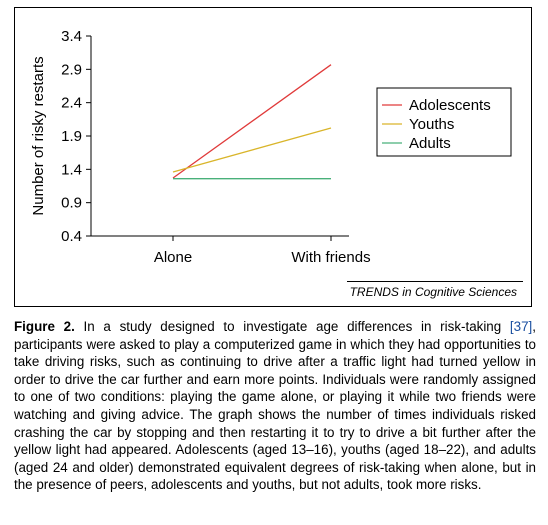 This screenshot has width=548, height=525. Describe the element at coordinates (173, 257) in the screenshot. I see `x-tick-label: Alone` at that location.